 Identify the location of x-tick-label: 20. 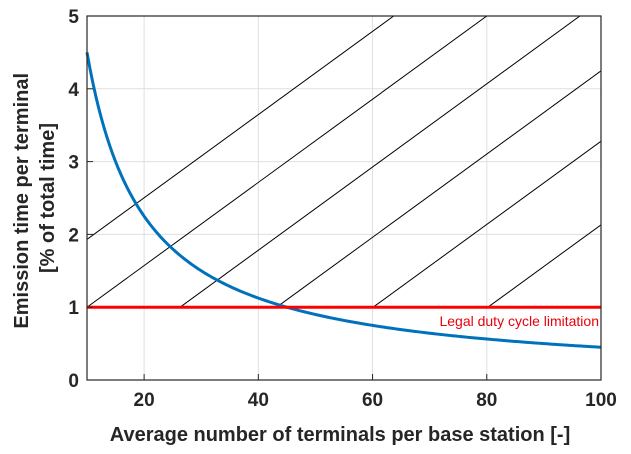
(144, 400).